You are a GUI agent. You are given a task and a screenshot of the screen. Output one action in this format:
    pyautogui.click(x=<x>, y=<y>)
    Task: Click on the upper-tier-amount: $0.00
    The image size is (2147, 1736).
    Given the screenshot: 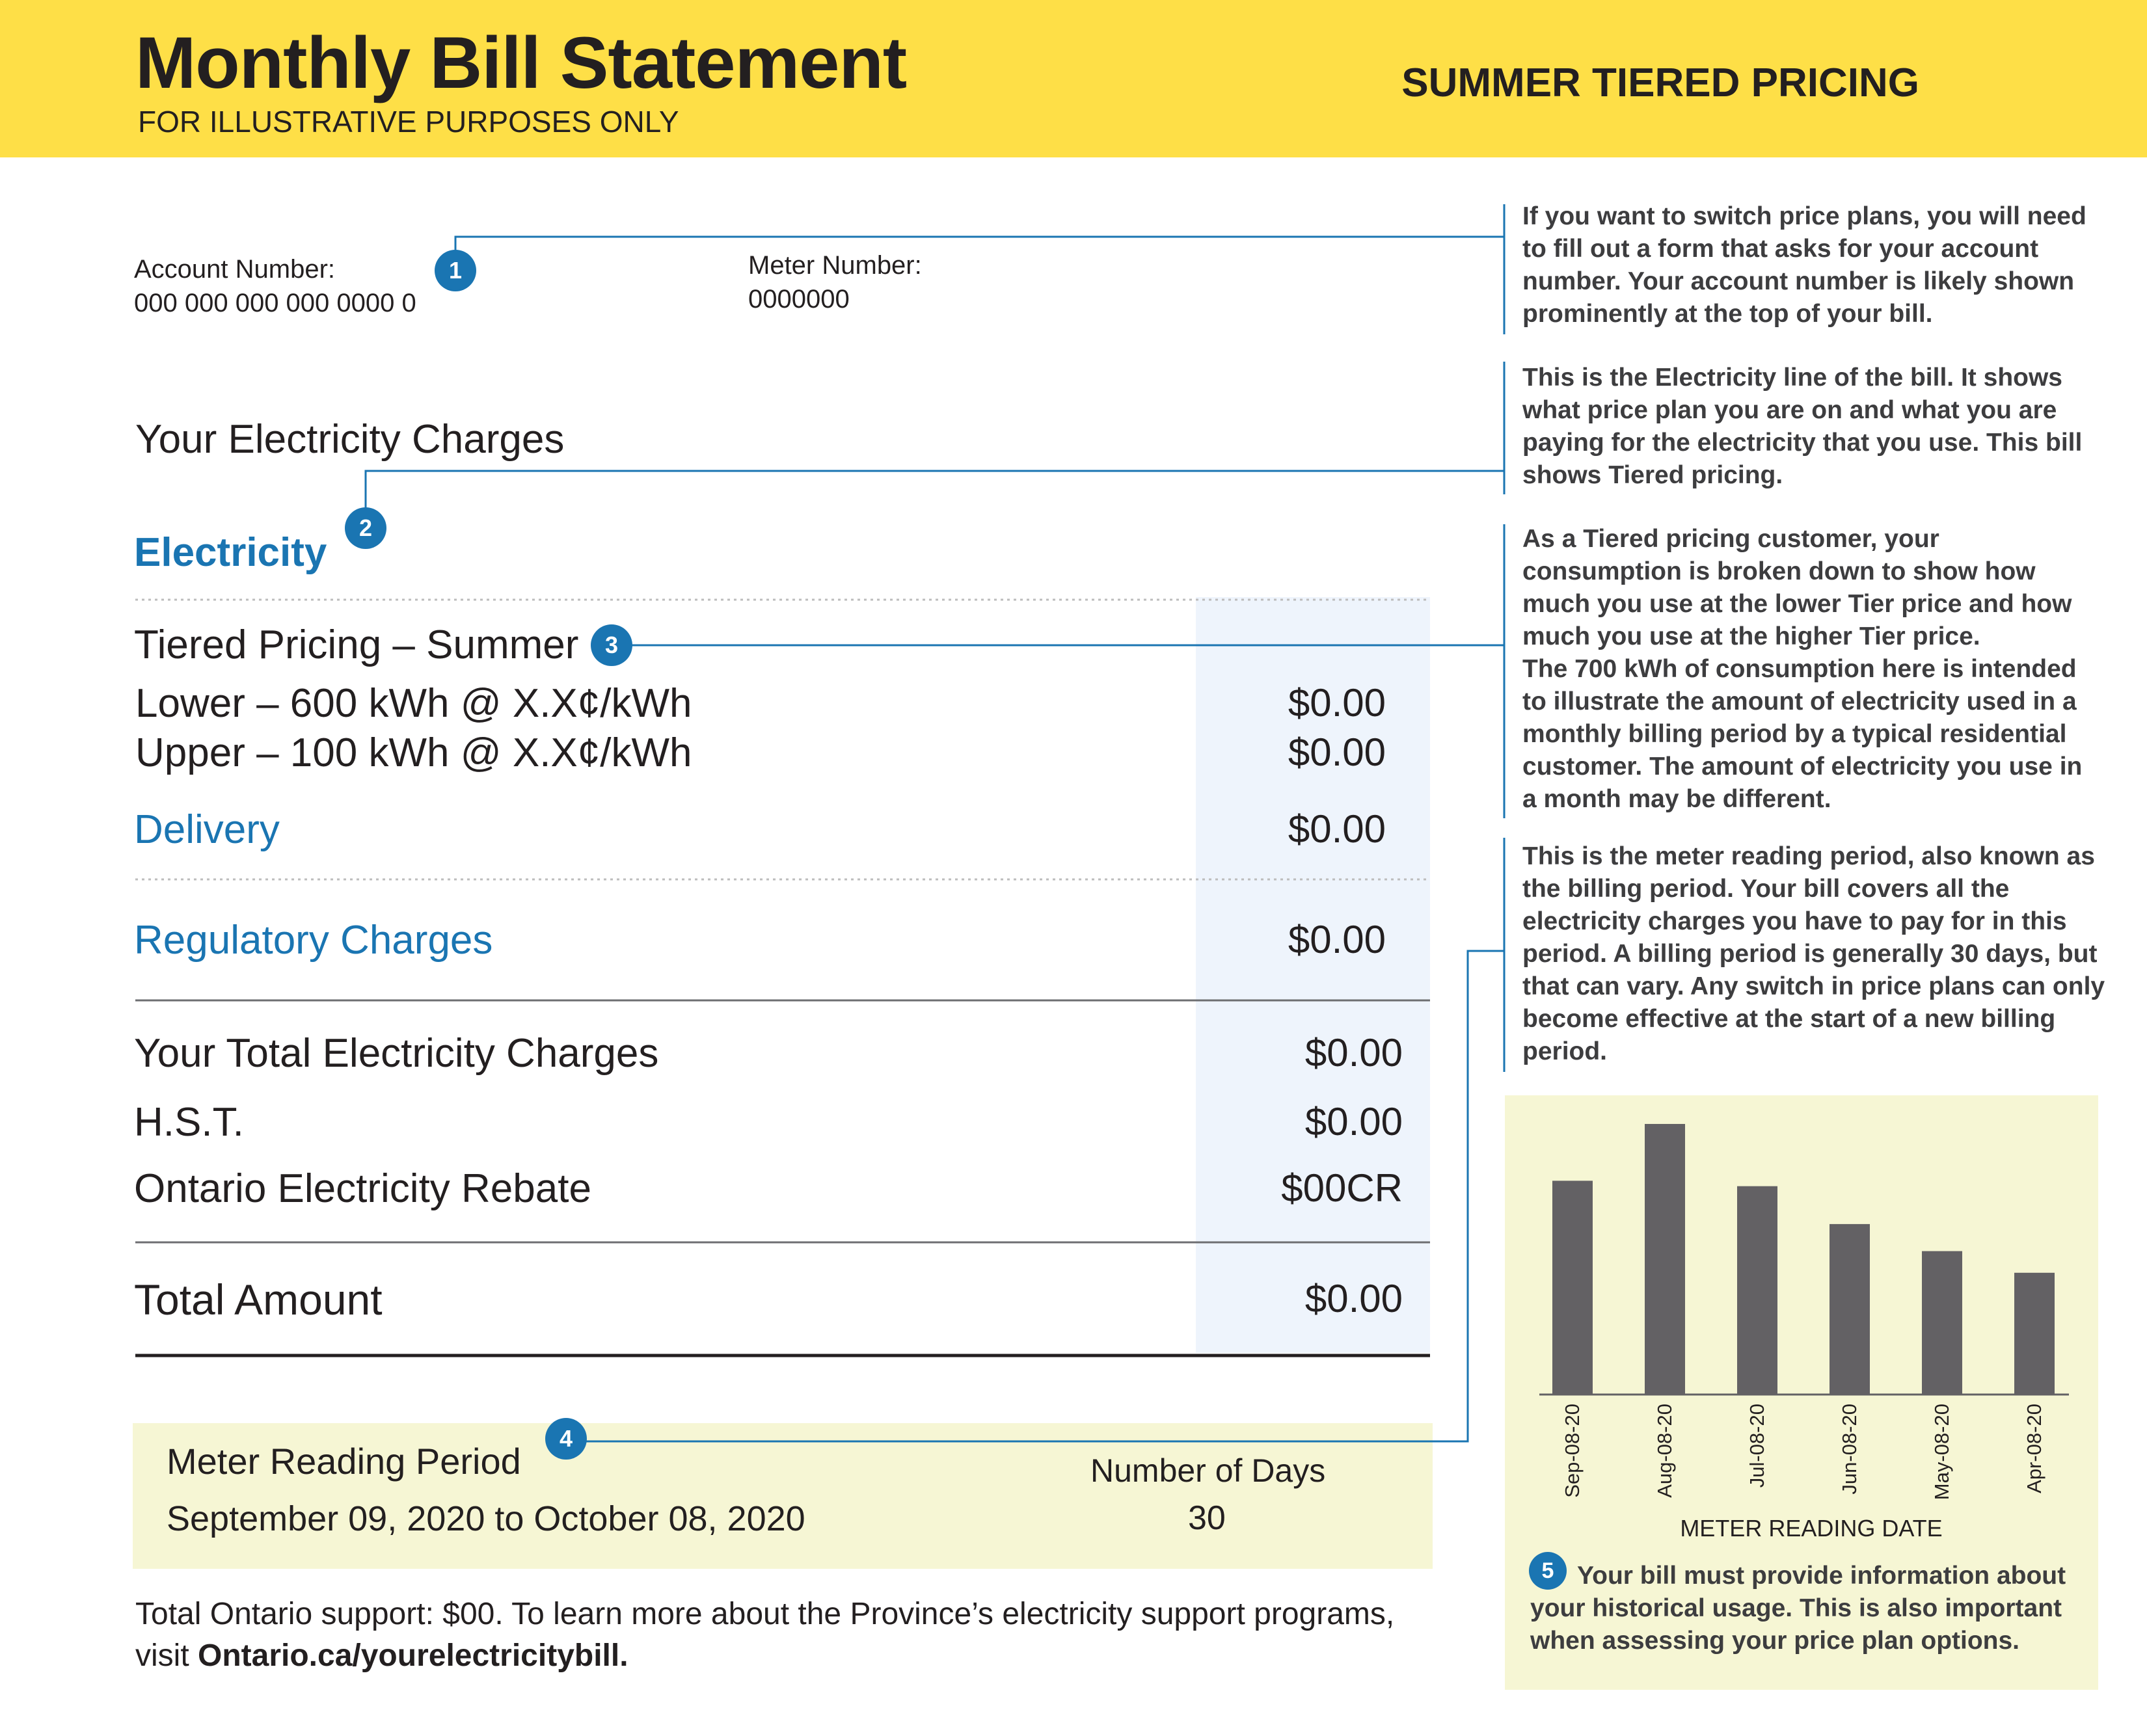 What is the action you would take?
    pyautogui.click(x=1337, y=752)
    